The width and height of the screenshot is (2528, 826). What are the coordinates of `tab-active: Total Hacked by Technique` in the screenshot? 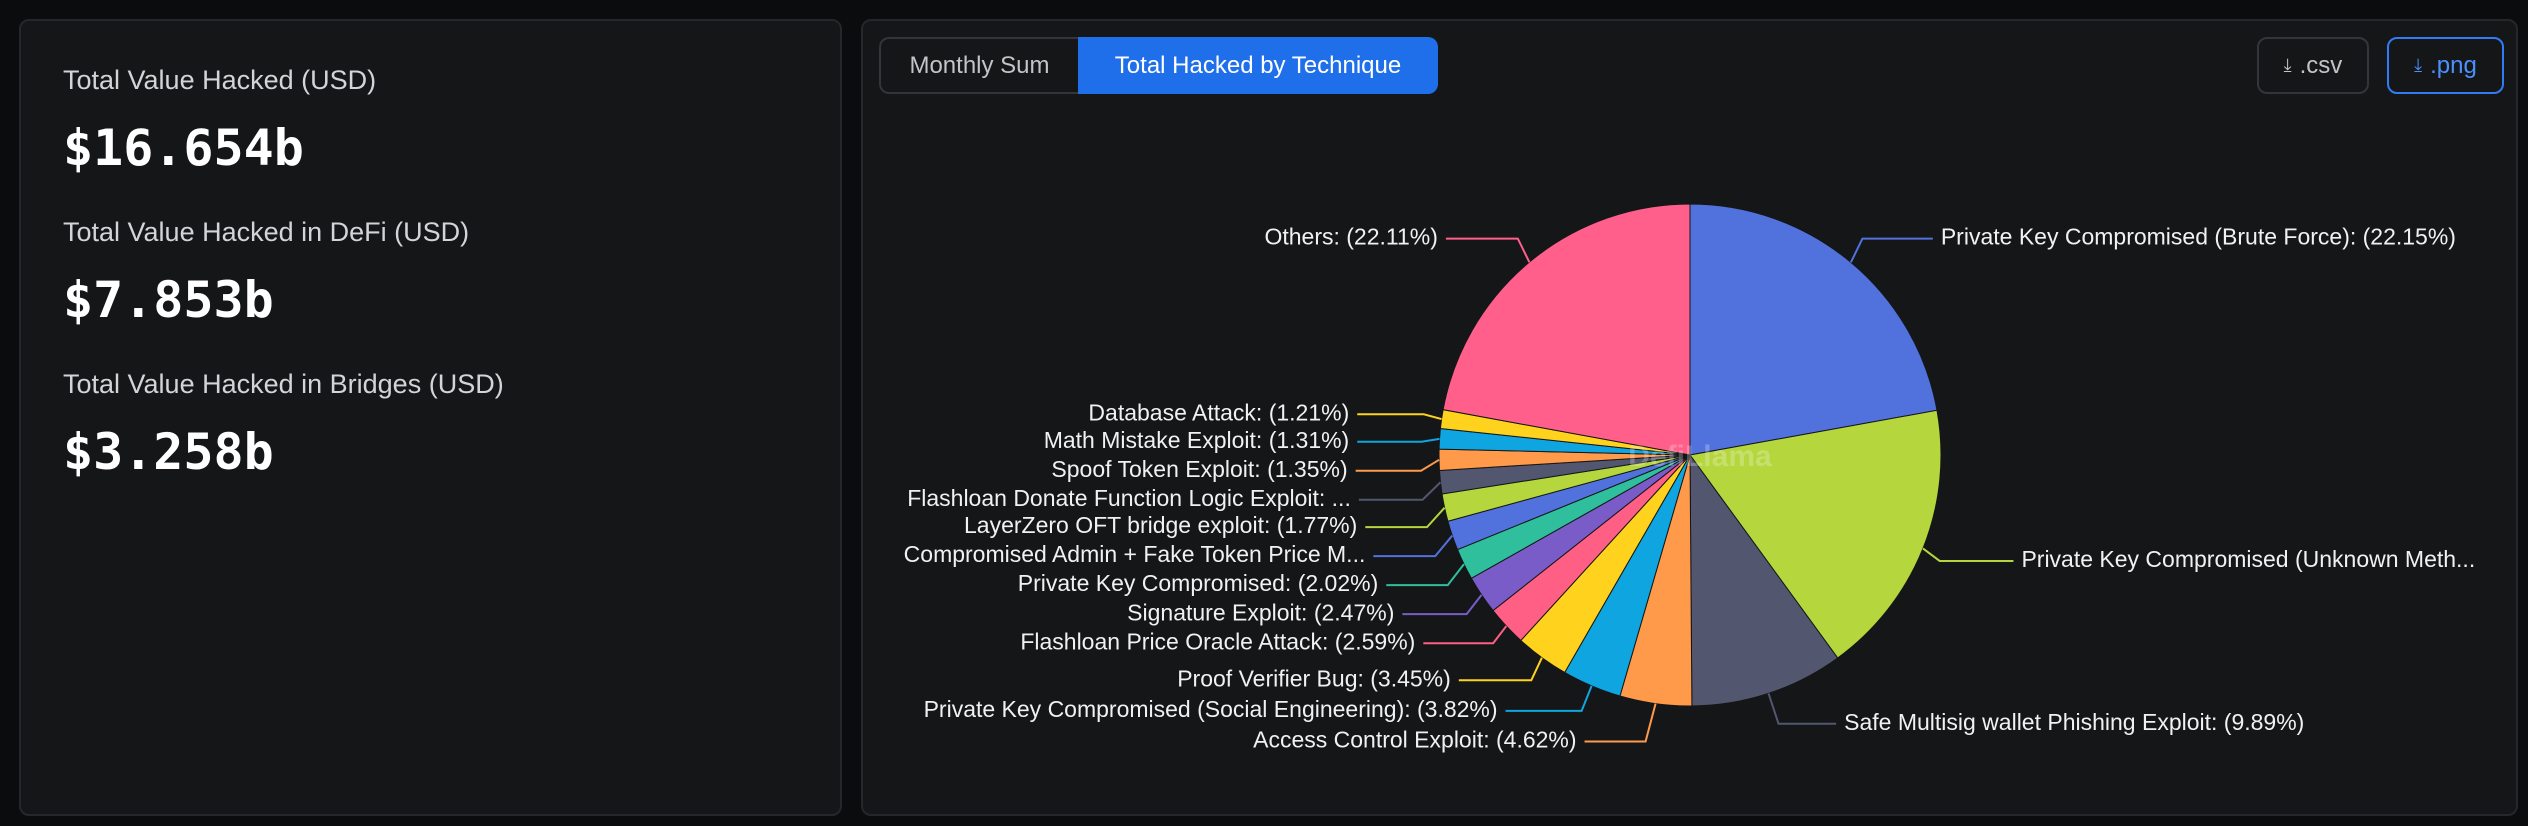 It's located at (1258, 65).